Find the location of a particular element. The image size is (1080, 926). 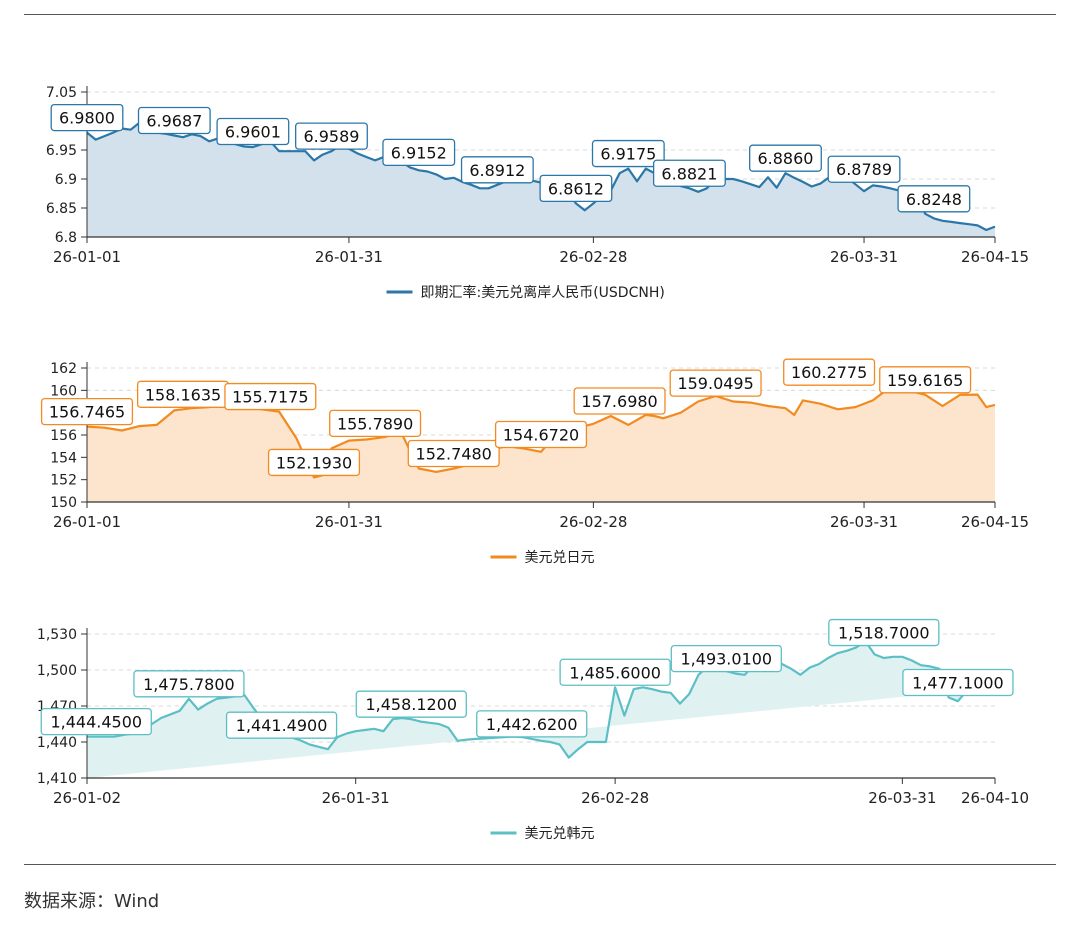

usdkrw-xtick-label: 26-02-28 is located at coordinates (615, 798).